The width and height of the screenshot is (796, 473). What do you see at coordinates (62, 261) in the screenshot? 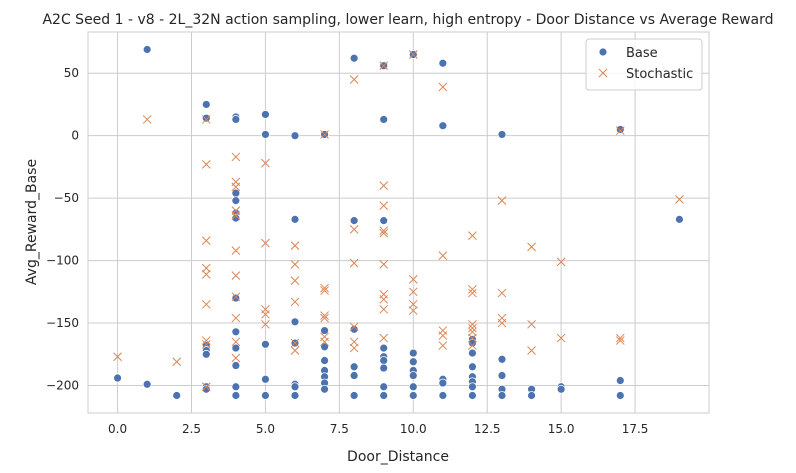
I see `y-tick-label: −100` at bounding box center [62, 261].